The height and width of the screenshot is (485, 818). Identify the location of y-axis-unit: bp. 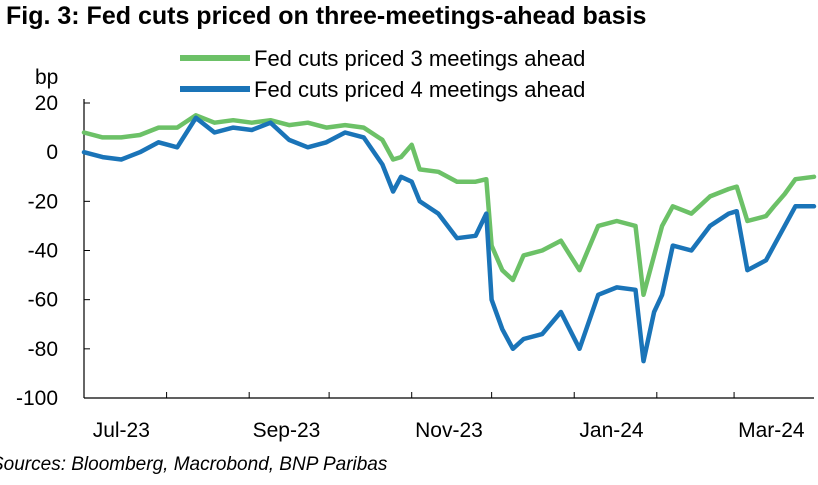
(46, 77).